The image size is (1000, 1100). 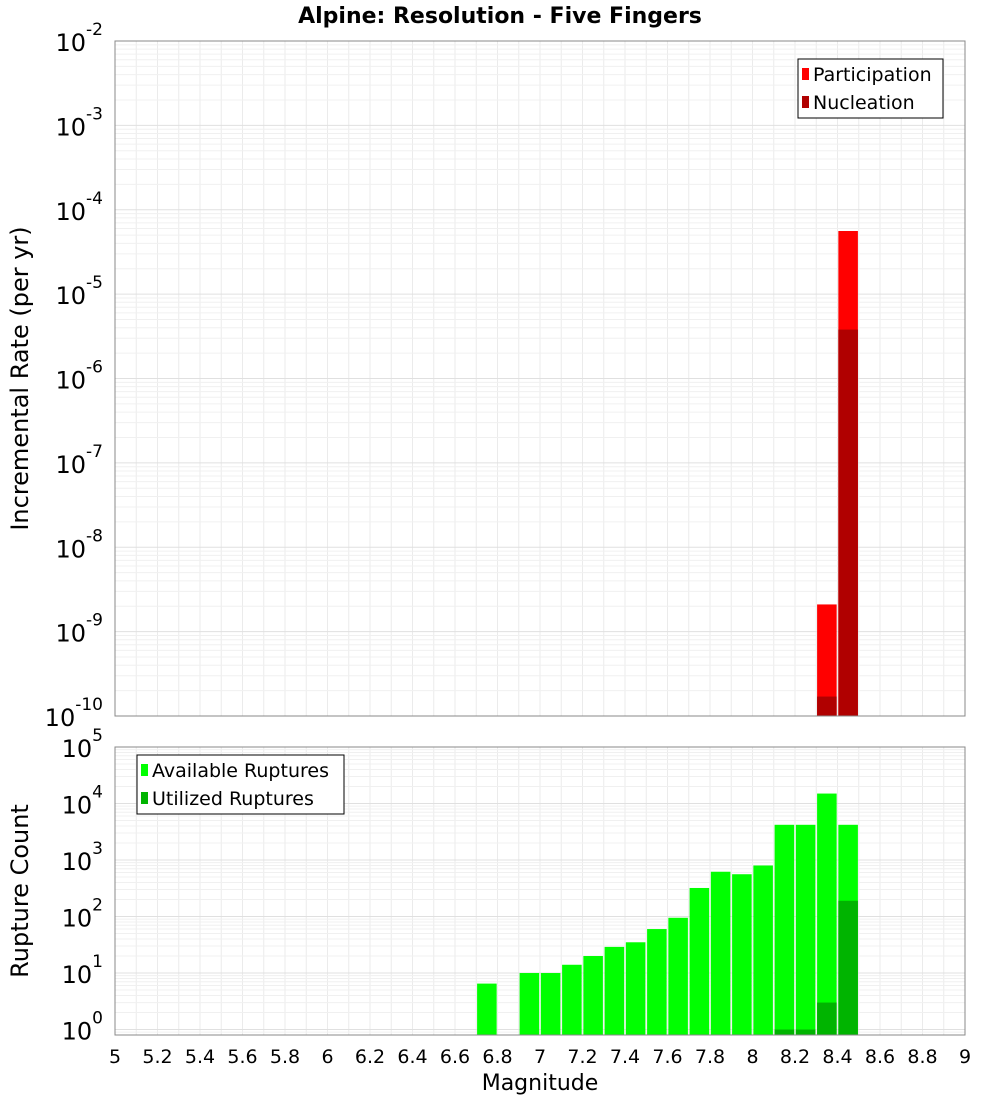 What do you see at coordinates (82, 914) in the screenshot?
I see `bottom-y-tick-label: 10²` at bounding box center [82, 914].